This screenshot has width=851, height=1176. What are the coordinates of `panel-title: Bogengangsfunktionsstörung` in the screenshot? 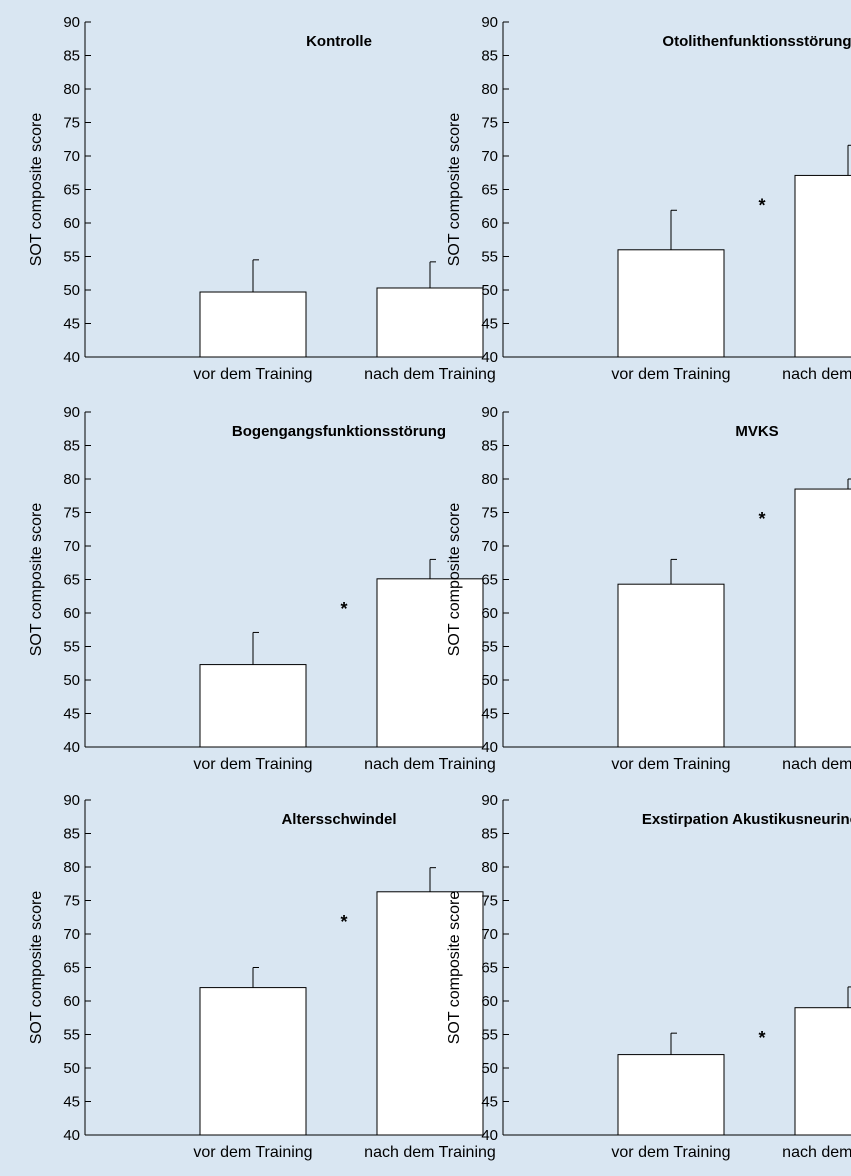 It's located at (339, 431).